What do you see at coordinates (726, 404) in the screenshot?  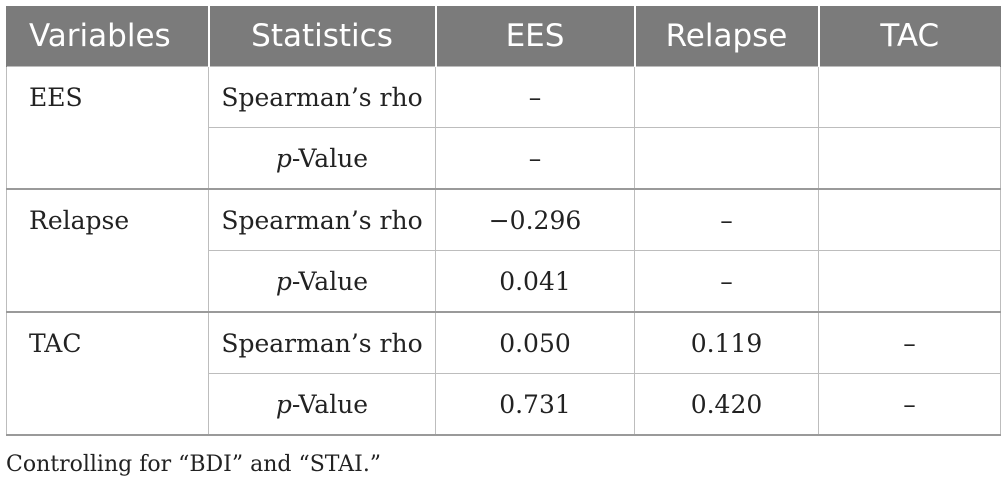 I see `value-cell-relapse: 0.420` at bounding box center [726, 404].